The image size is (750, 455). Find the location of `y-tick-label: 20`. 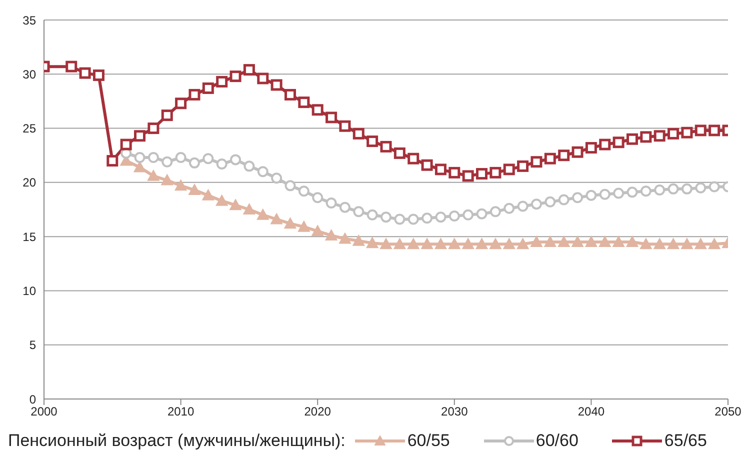

y-tick-label: 20 is located at coordinates (29, 183).